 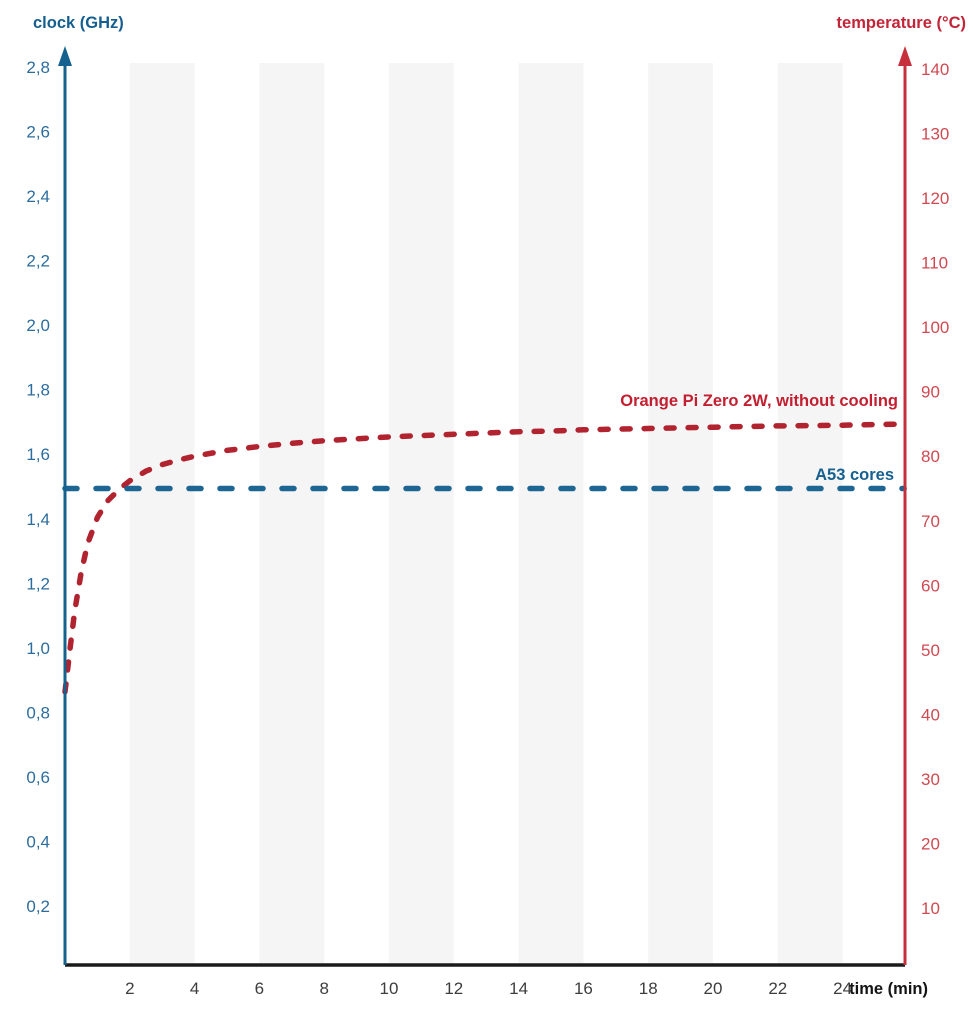 What do you see at coordinates (713, 988) in the screenshot?
I see `x-axis-tick-label: 20` at bounding box center [713, 988].